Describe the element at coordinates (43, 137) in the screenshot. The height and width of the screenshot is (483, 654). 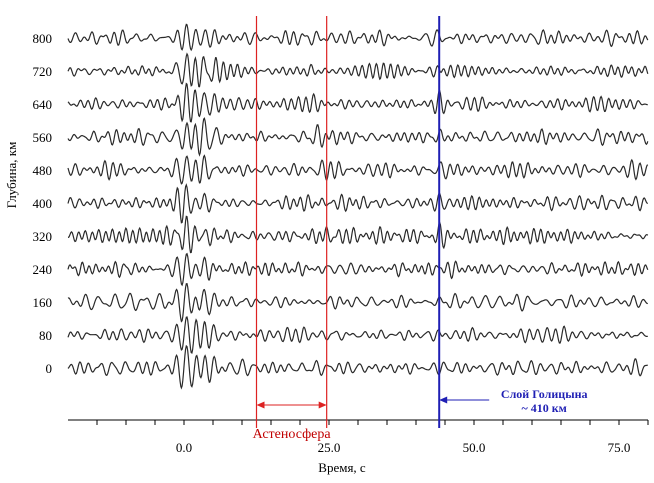
I see `depth-tick-label: 560` at that location.